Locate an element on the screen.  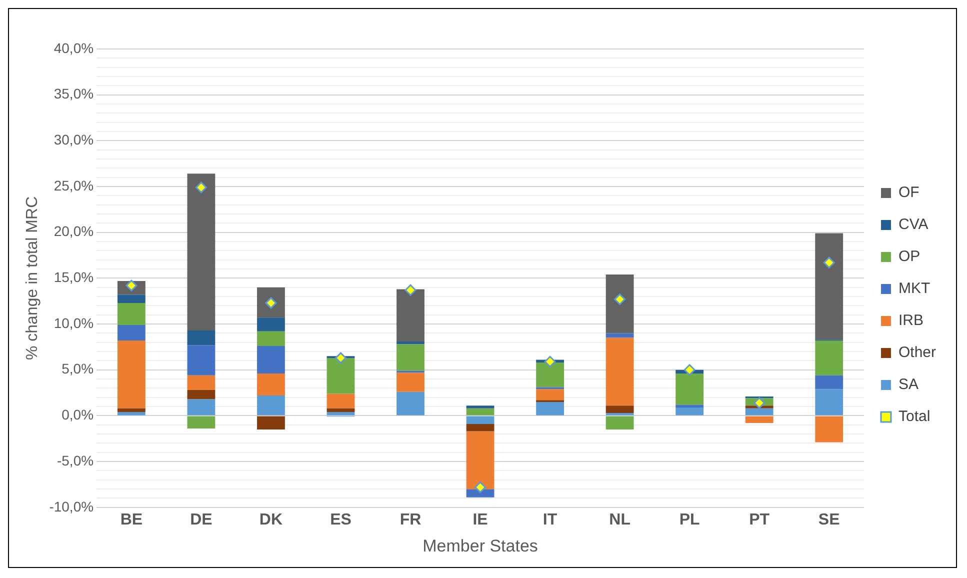
legend-label: SA is located at coordinates (908, 385).